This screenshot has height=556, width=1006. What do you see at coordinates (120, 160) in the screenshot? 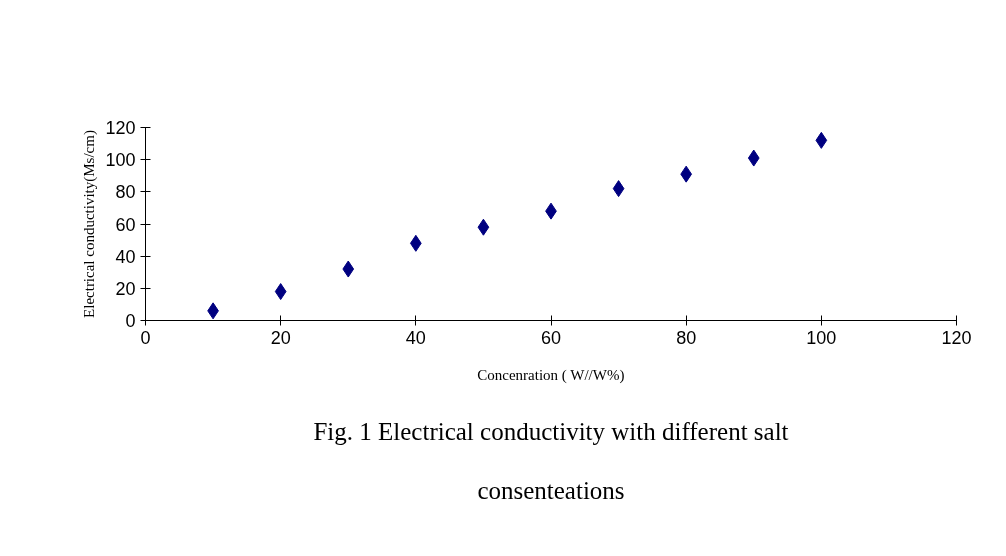
I see `y-tick-label: 100` at bounding box center [120, 160].